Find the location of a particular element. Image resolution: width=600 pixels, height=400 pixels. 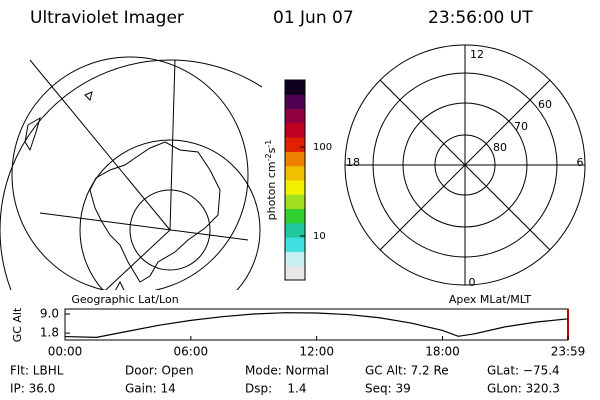

status-field: GLat: −75.4 is located at coordinates (523, 371).